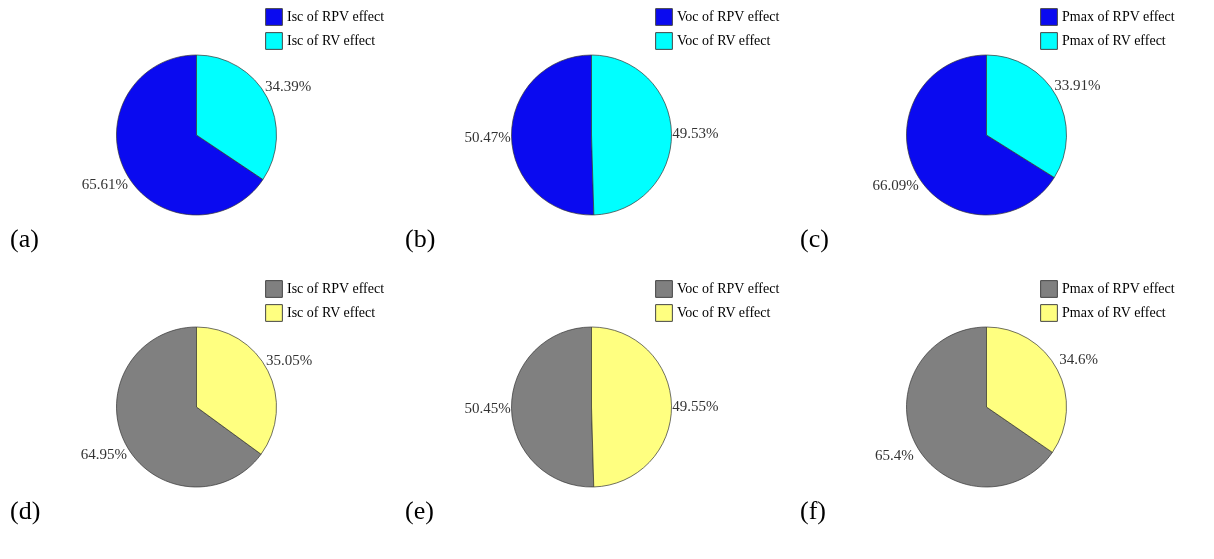 The height and width of the screenshot is (559, 1214). Describe the element at coordinates (420, 238) in the screenshot. I see `text: (b)` at that location.